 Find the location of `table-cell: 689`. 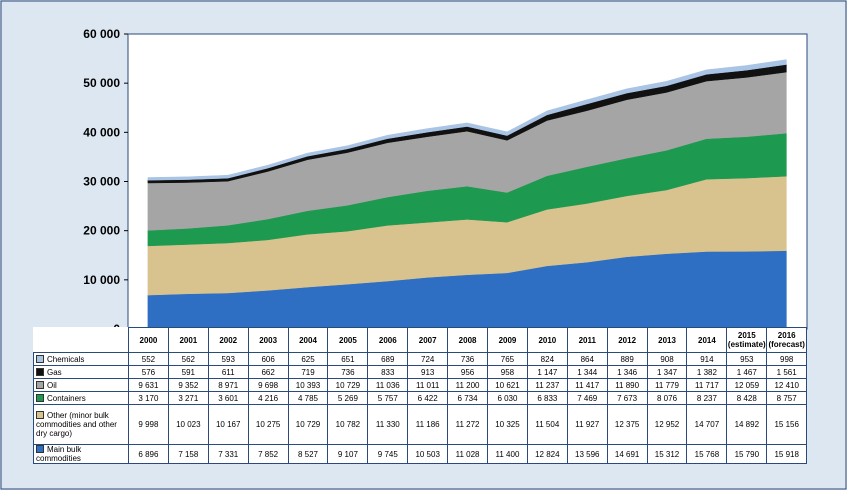

table-cell: 689 is located at coordinates (388, 359).